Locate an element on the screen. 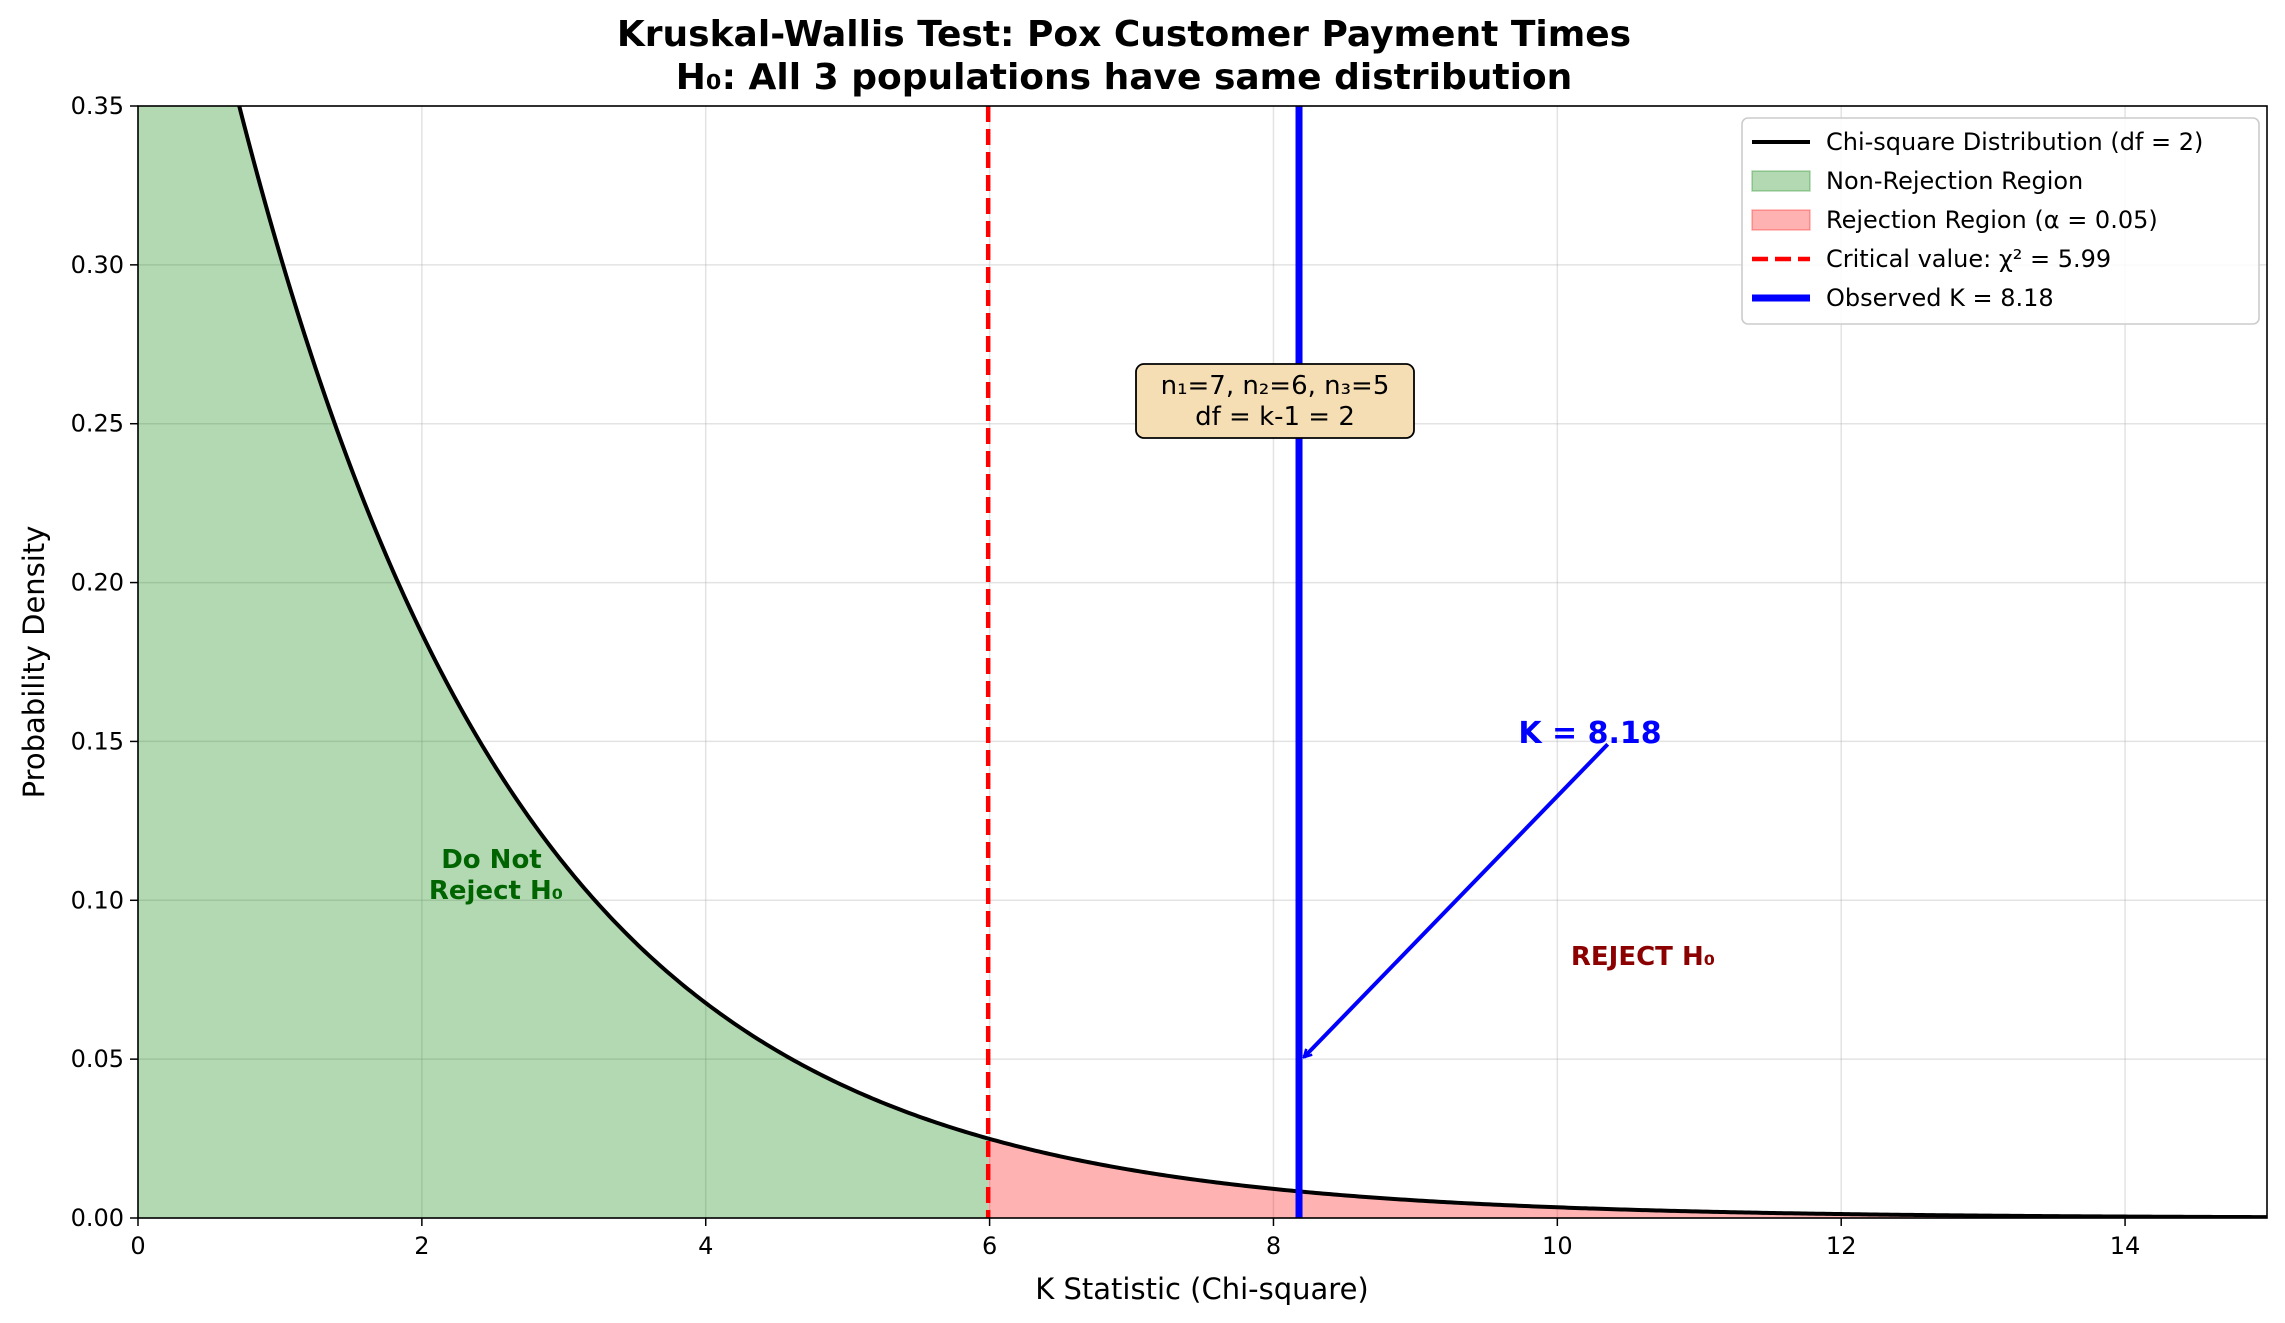 This screenshot has height=1323, width=2285. info-box: n₁=7, n₂=6, n₃=5 df = k-1 = 2 is located at coordinates (1275, 401).